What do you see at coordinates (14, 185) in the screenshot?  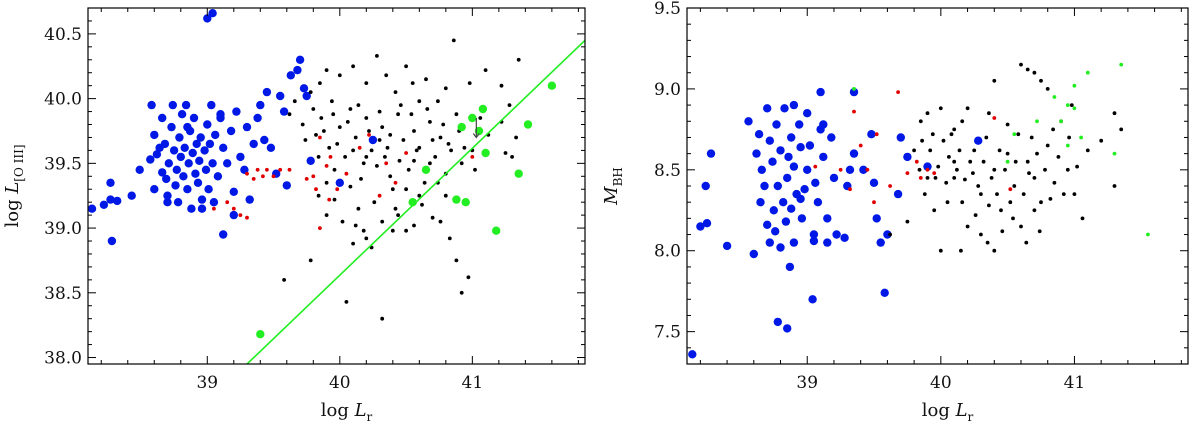 I see `y-axis-label: log L[O III]` at bounding box center [14, 185].